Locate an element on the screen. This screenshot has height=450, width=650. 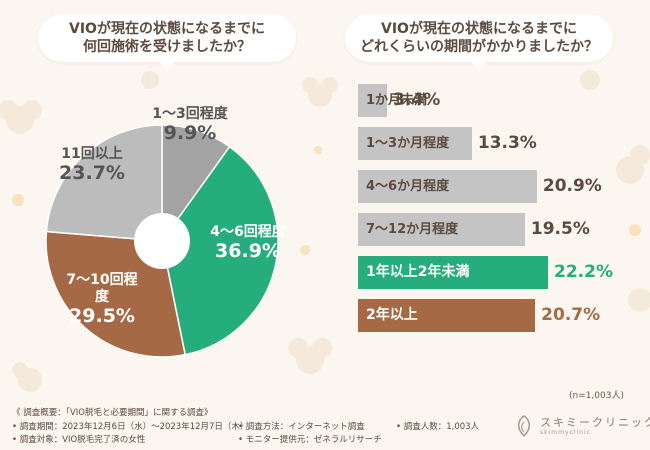
pie-category-label: 1〜3回程度 is located at coordinates (190, 114).